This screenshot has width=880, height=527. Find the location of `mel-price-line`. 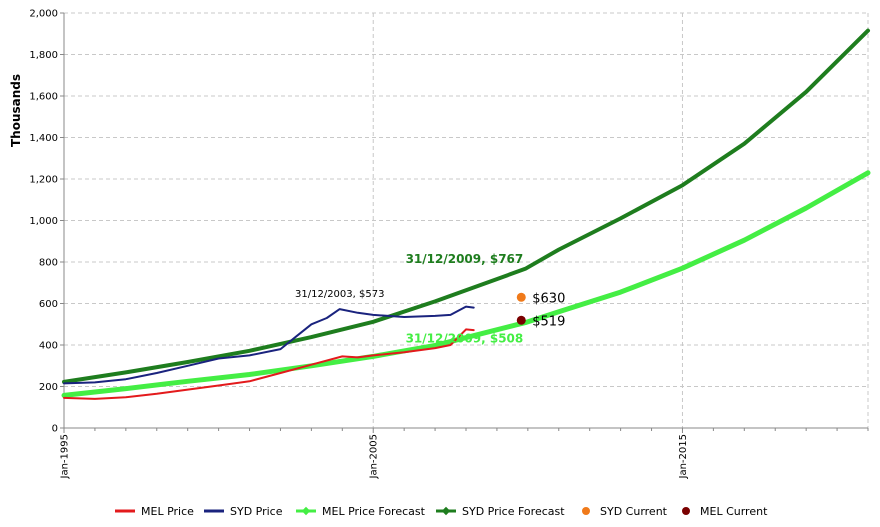

mel-price-line is located at coordinates (269, 364).